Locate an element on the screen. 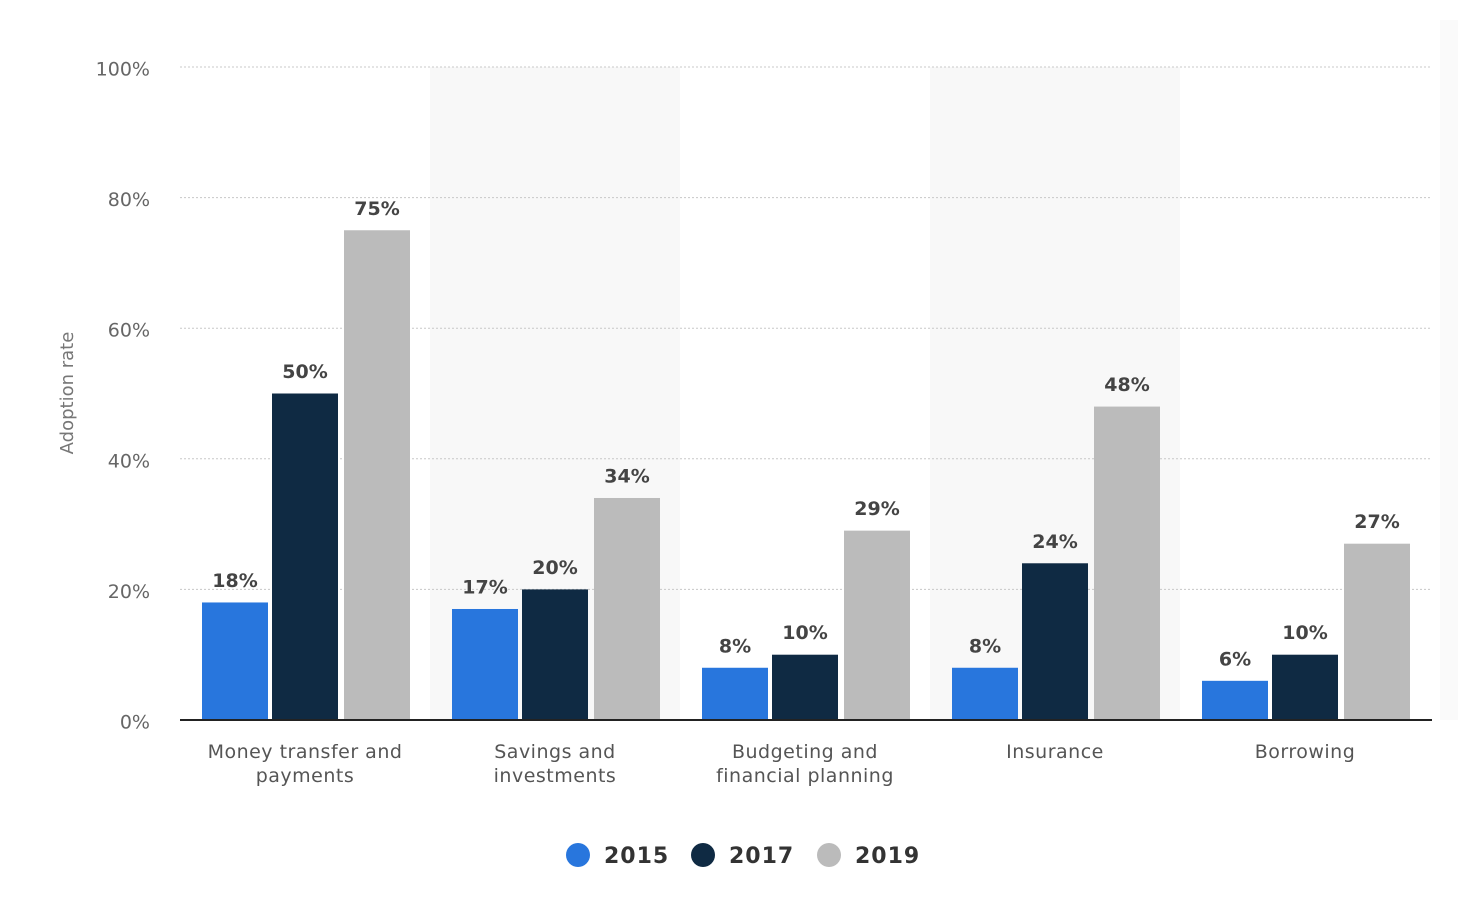 This screenshot has width=1458, height=918. y-tick-label: 100% is located at coordinates (123, 70).